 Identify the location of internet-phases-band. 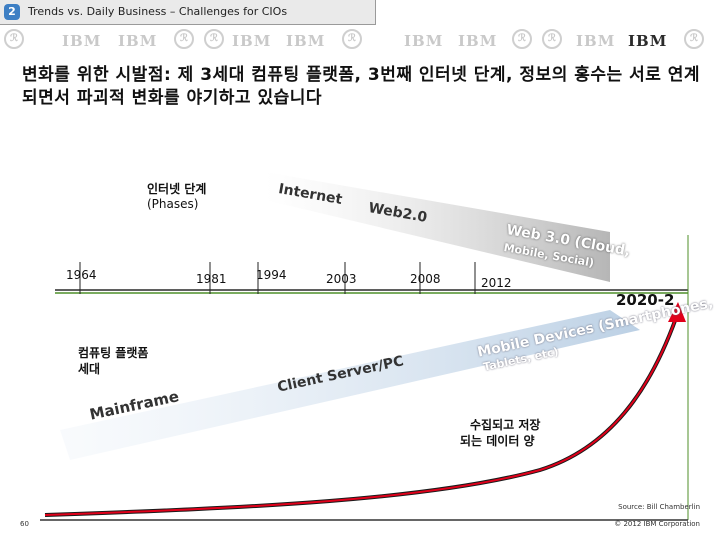
(437, 227).